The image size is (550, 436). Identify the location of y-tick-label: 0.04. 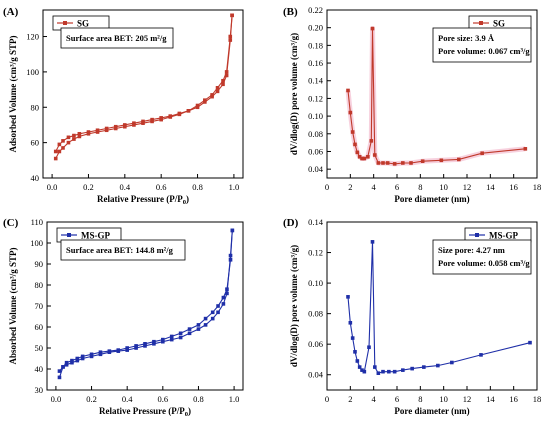
(316, 169).